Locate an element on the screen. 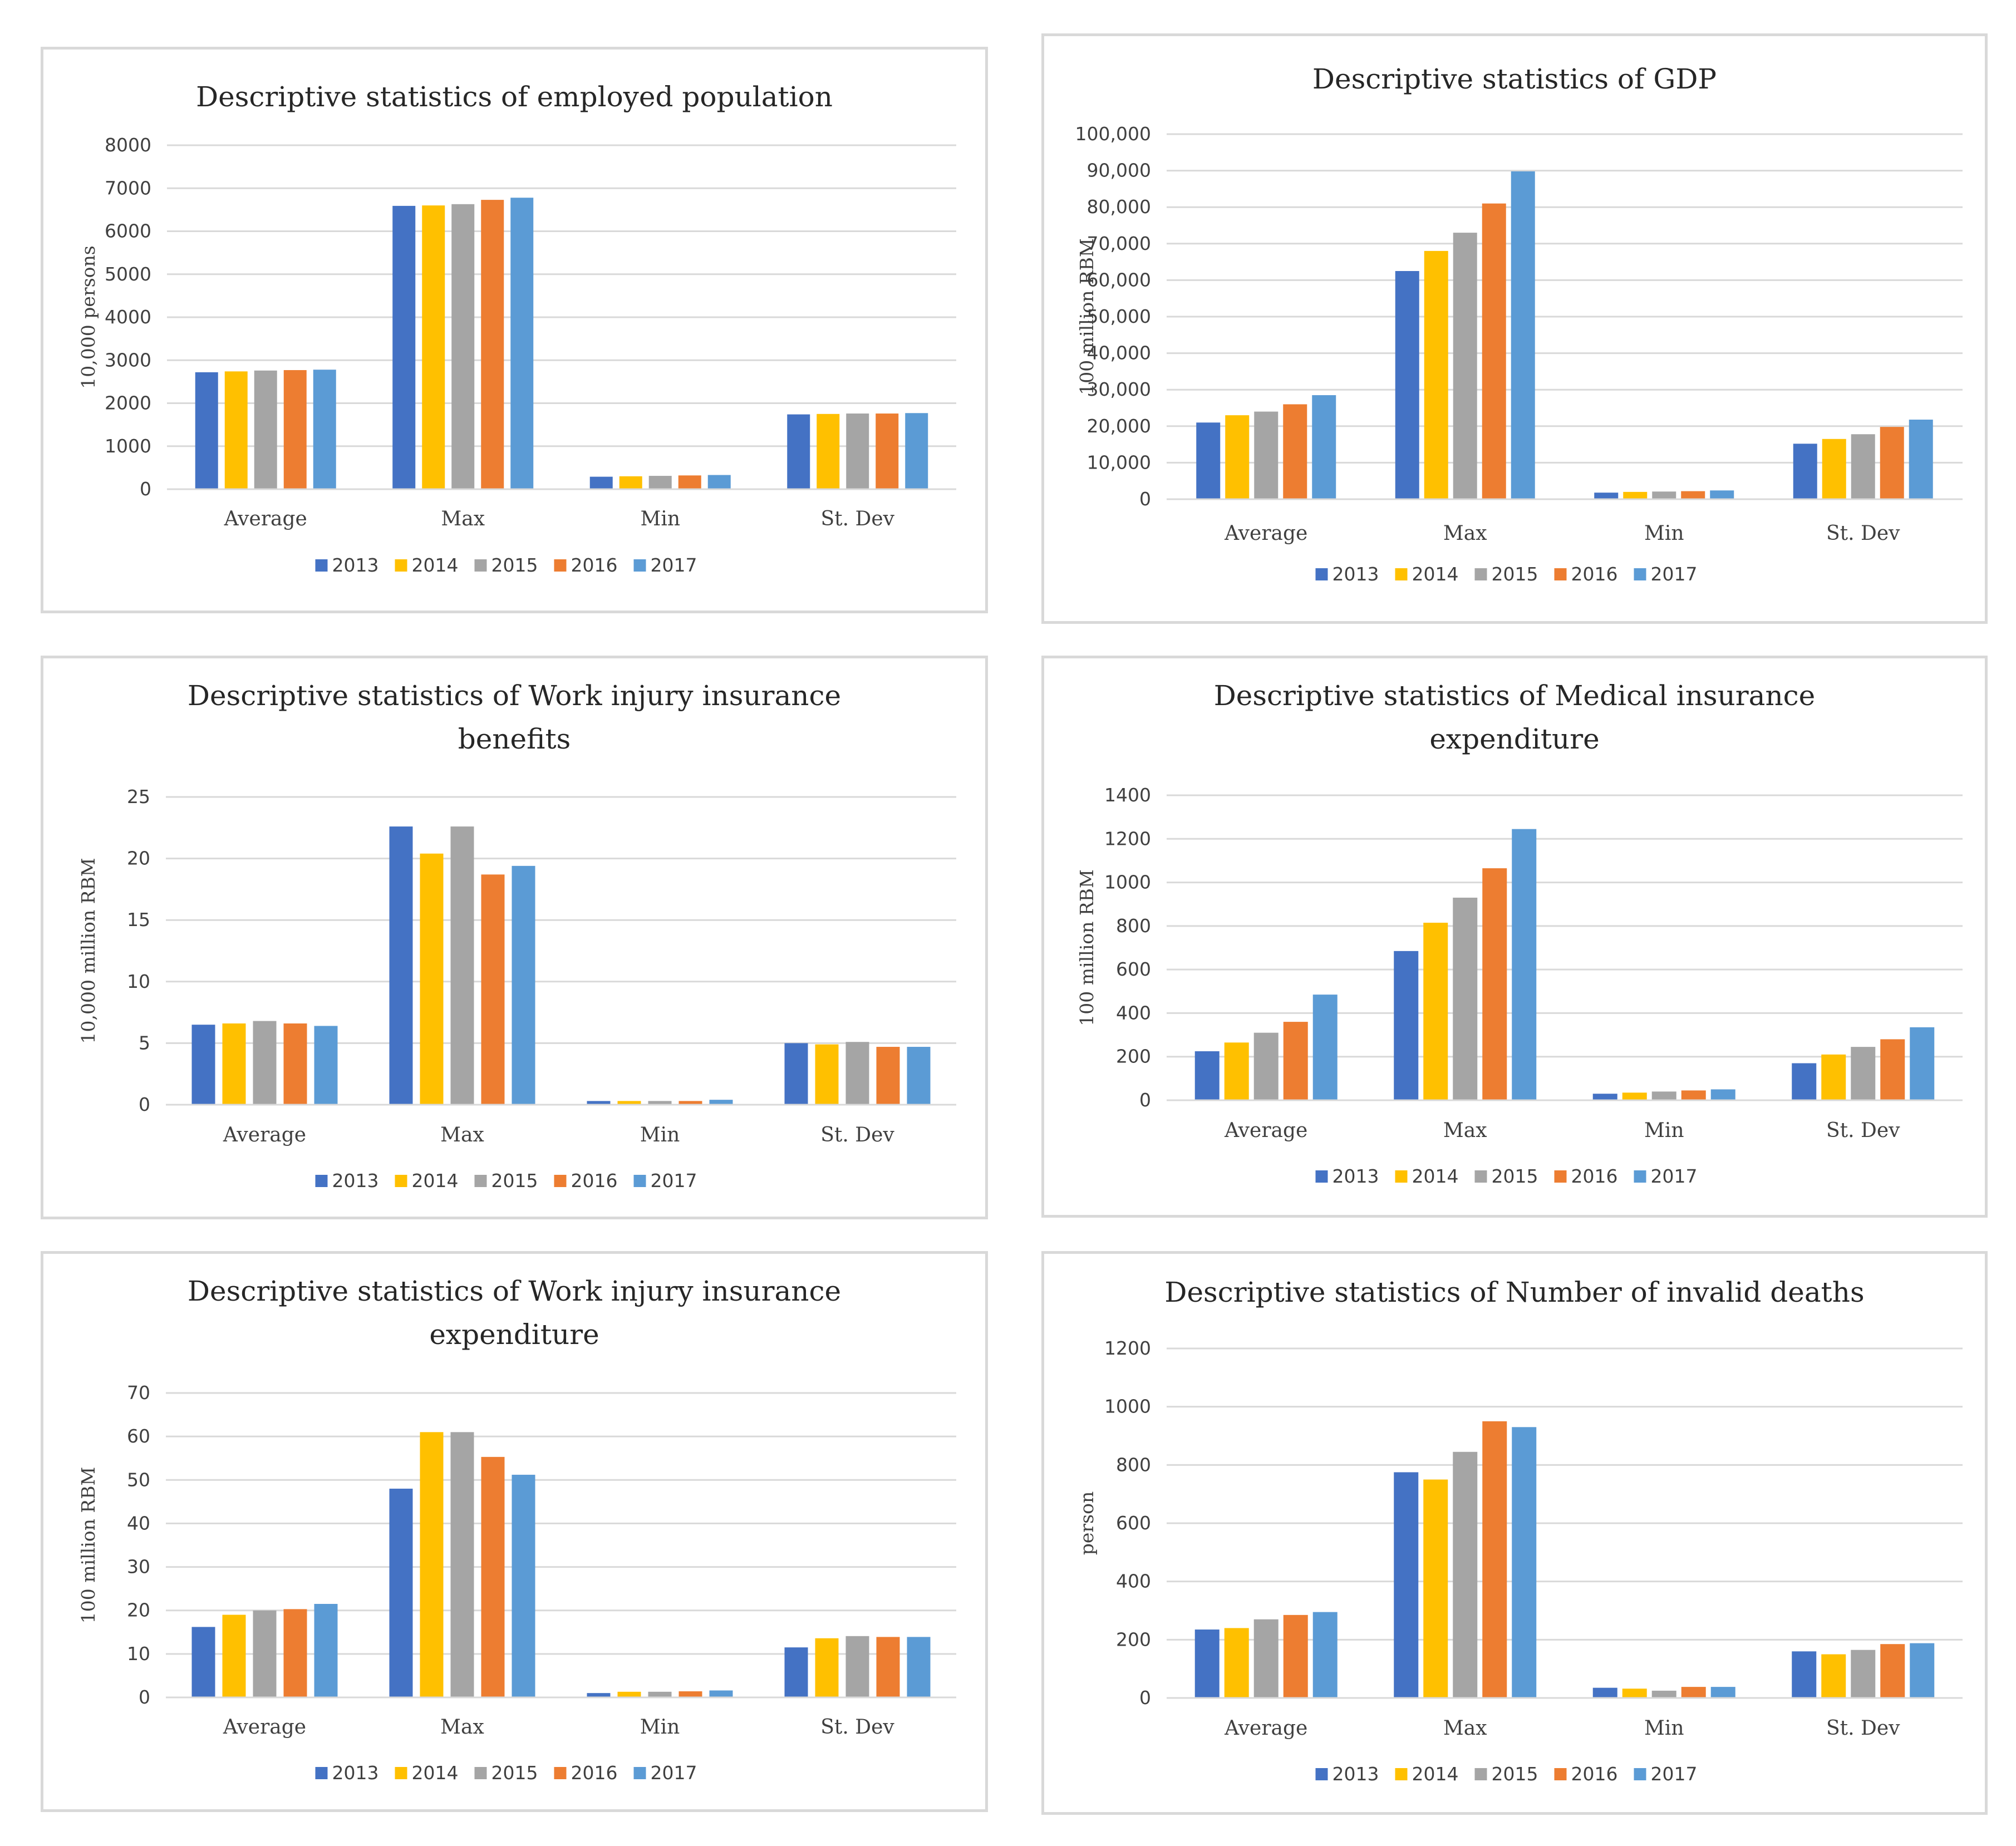 Image resolution: width=2016 pixels, height=1846 pixels. y-tick-label: 30 is located at coordinates (138, 1567).